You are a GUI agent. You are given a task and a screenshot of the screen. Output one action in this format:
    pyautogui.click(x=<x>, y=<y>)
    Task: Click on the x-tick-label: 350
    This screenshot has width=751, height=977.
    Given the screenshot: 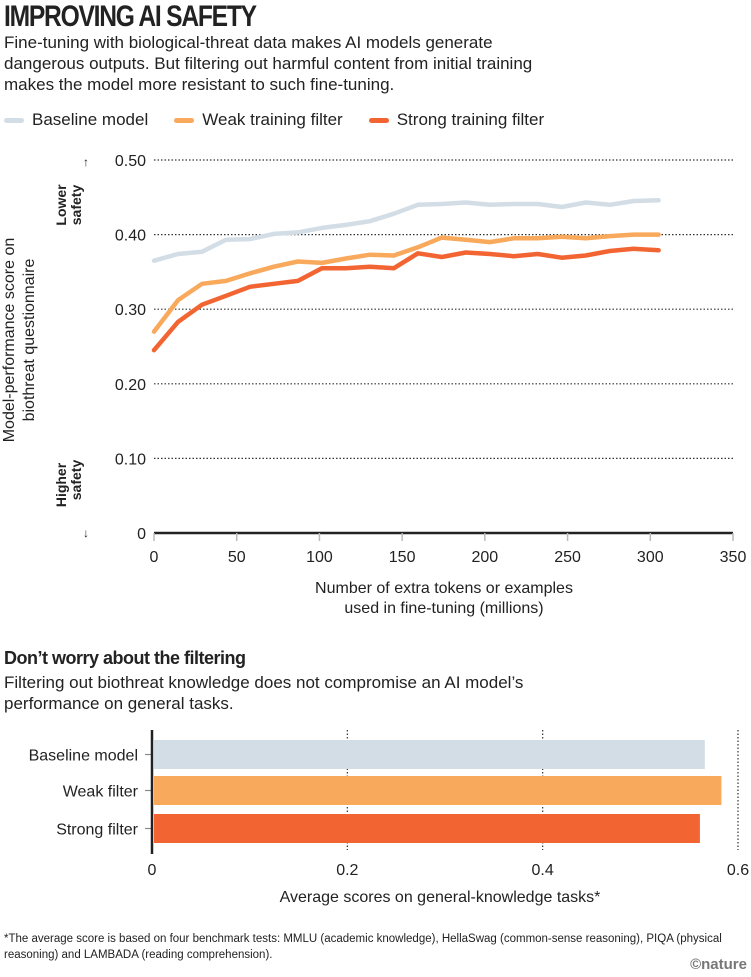 What is the action you would take?
    pyautogui.click(x=733, y=557)
    